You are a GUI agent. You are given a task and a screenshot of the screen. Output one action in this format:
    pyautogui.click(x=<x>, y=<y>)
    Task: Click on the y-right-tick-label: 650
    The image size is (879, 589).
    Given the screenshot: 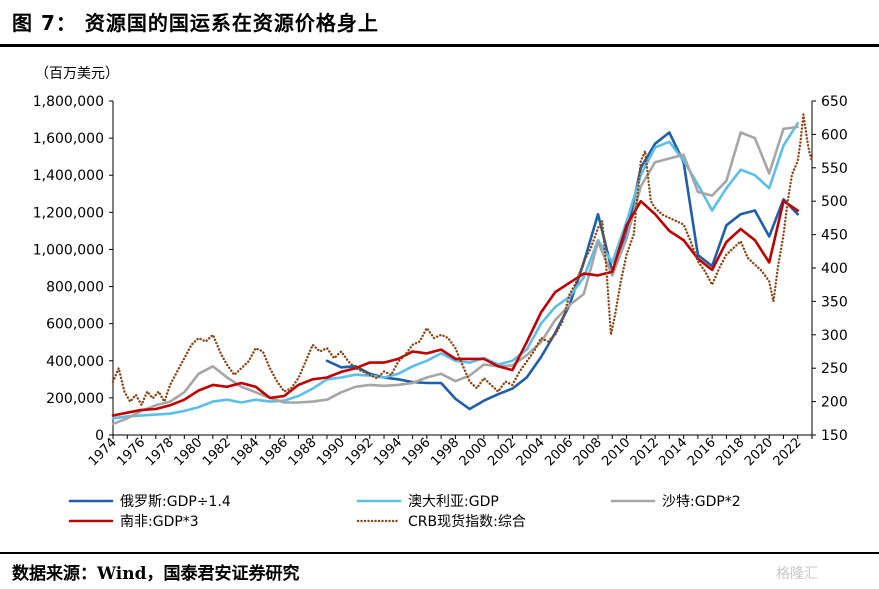 What is the action you would take?
    pyautogui.click(x=834, y=102)
    